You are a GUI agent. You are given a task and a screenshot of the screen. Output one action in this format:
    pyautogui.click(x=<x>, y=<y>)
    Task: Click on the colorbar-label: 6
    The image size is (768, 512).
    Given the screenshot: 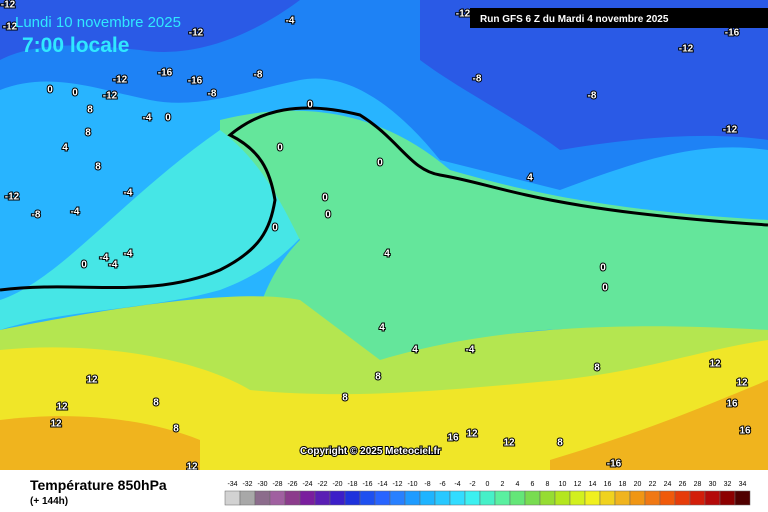 What is the action you would take?
    pyautogui.click(x=533, y=484)
    